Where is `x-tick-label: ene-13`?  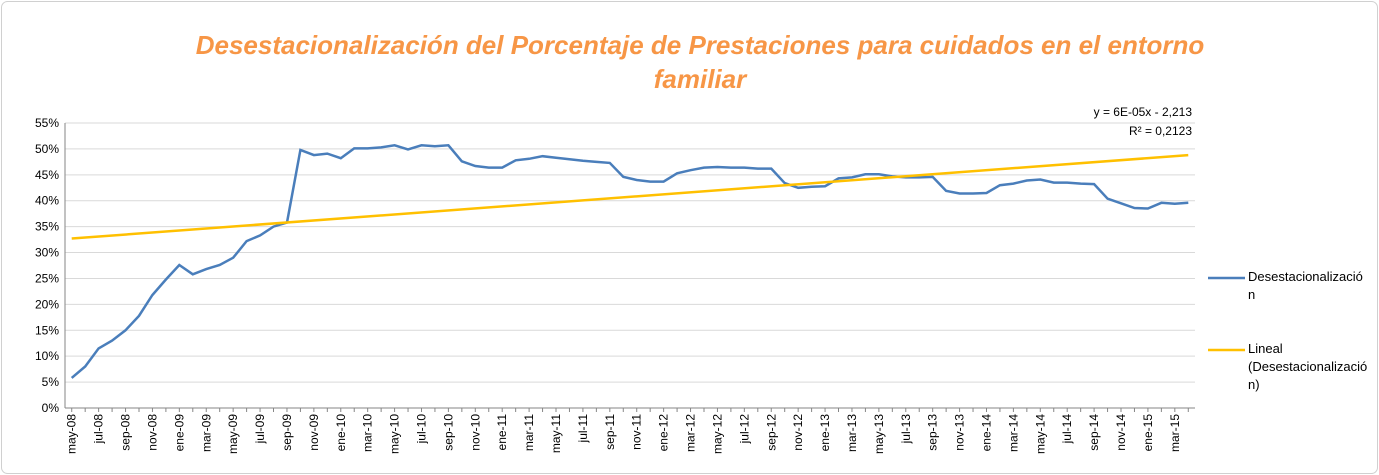
x-tick-label: ene-13 is located at coordinates (825, 433).